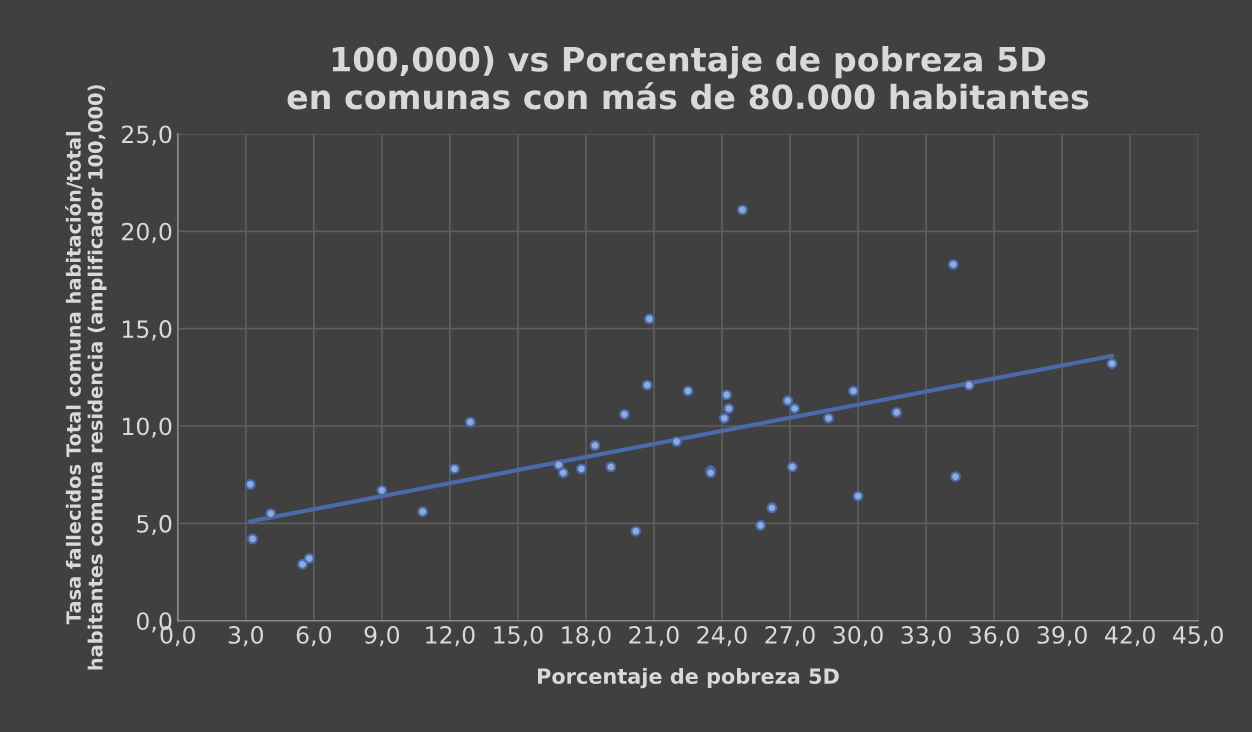 The height and width of the screenshot is (732, 1252). Describe the element at coordinates (314, 636) in the screenshot. I see `x-tick-label: 6,0` at that location.